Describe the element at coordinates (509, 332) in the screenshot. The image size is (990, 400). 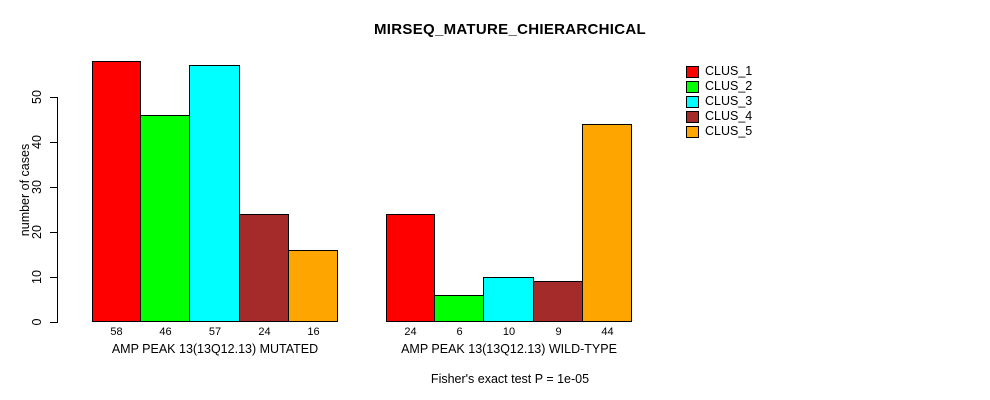
I see `bar-value-label: 10` at that location.